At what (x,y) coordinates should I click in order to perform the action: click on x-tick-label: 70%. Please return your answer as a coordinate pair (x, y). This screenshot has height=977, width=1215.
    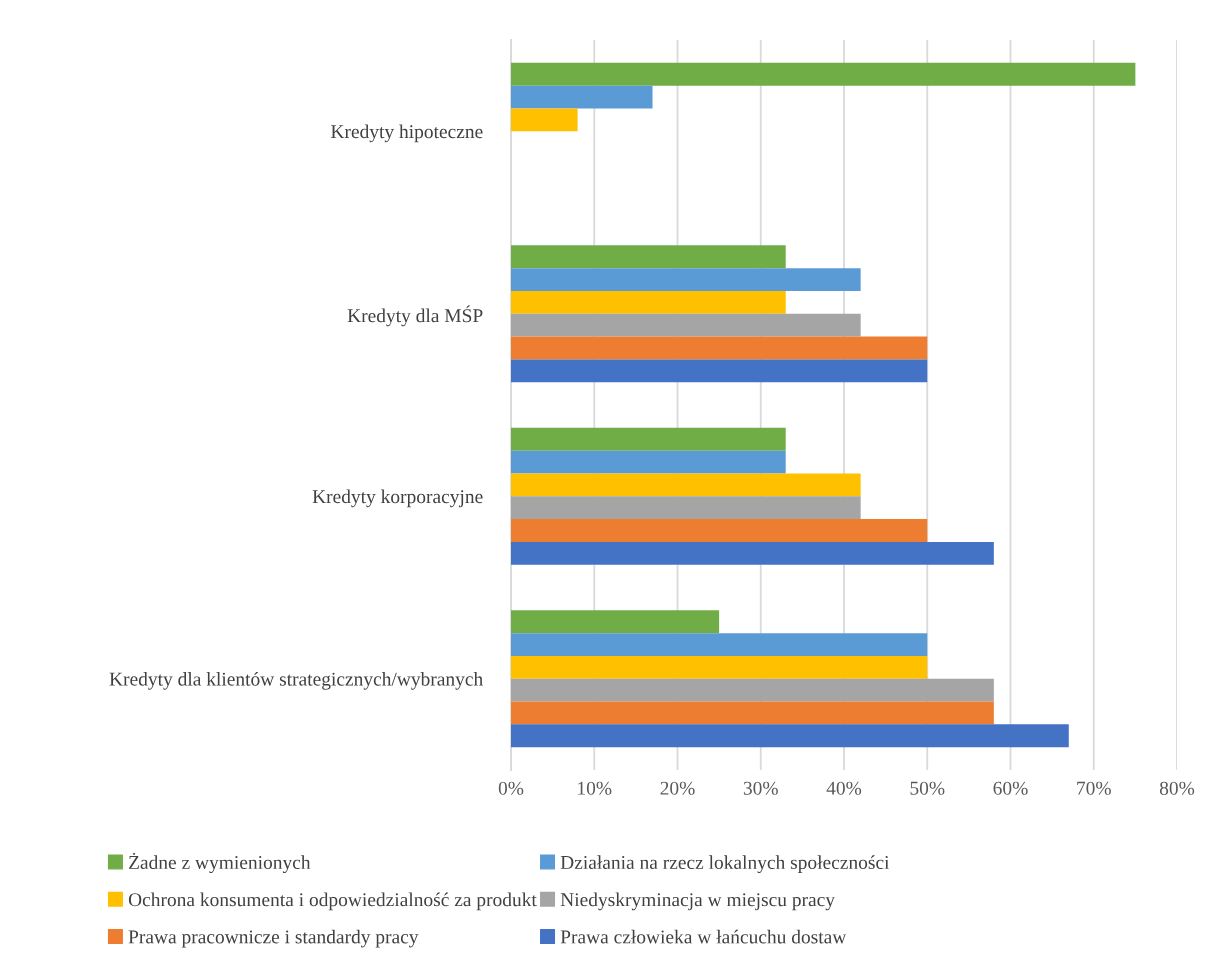
    Looking at the image, I should click on (1094, 788).